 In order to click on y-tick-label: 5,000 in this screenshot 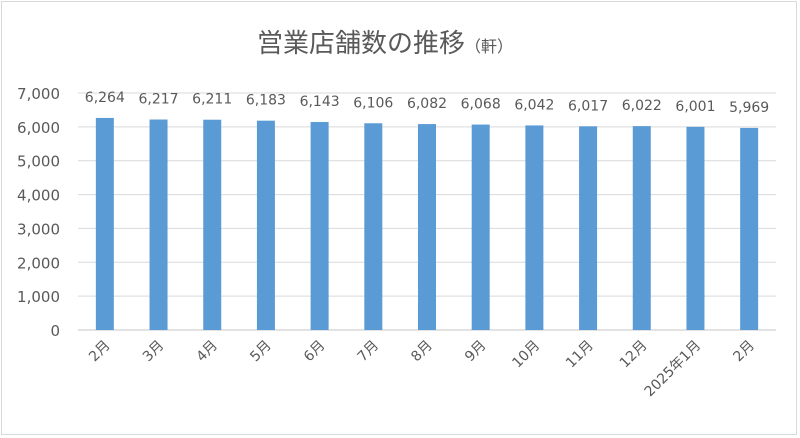, I will do `click(38, 162)`.